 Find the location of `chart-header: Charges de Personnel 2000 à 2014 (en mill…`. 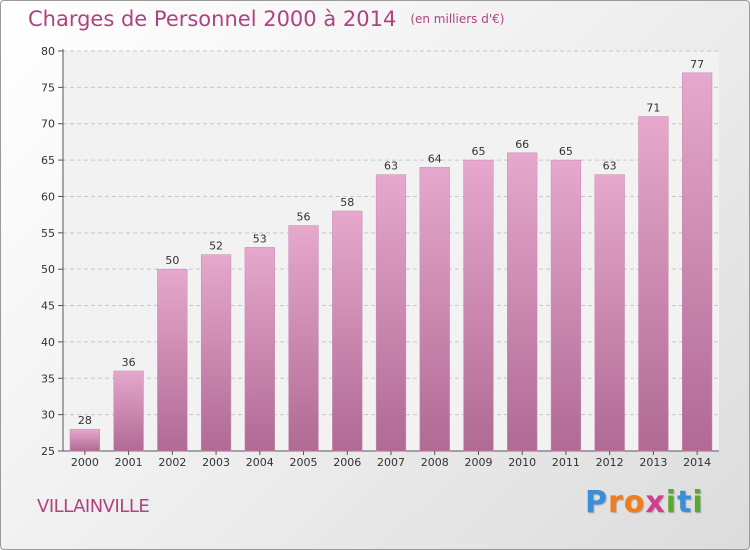

chart-header: Charges de Personnel 2000 à 2014 (en mill… is located at coordinates (266, 19).